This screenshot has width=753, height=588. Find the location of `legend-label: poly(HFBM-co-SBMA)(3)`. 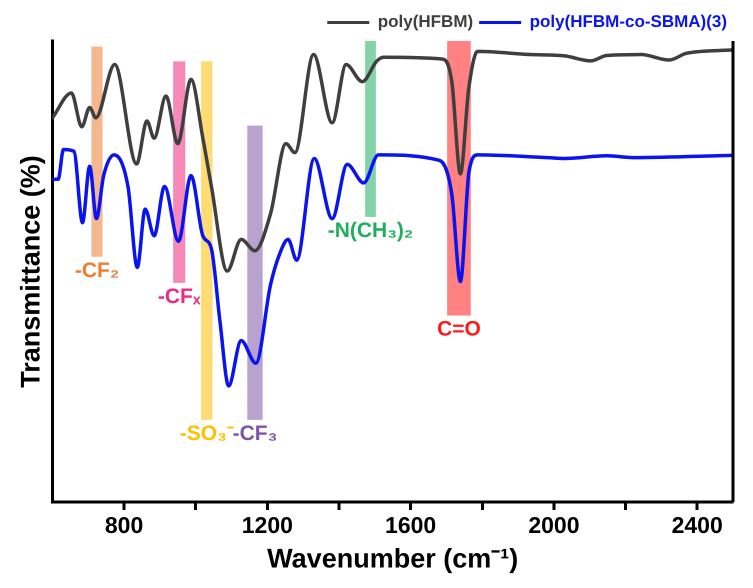

legend-label: poly(HFBM-co-SBMA)(3) is located at coordinates (628, 22).